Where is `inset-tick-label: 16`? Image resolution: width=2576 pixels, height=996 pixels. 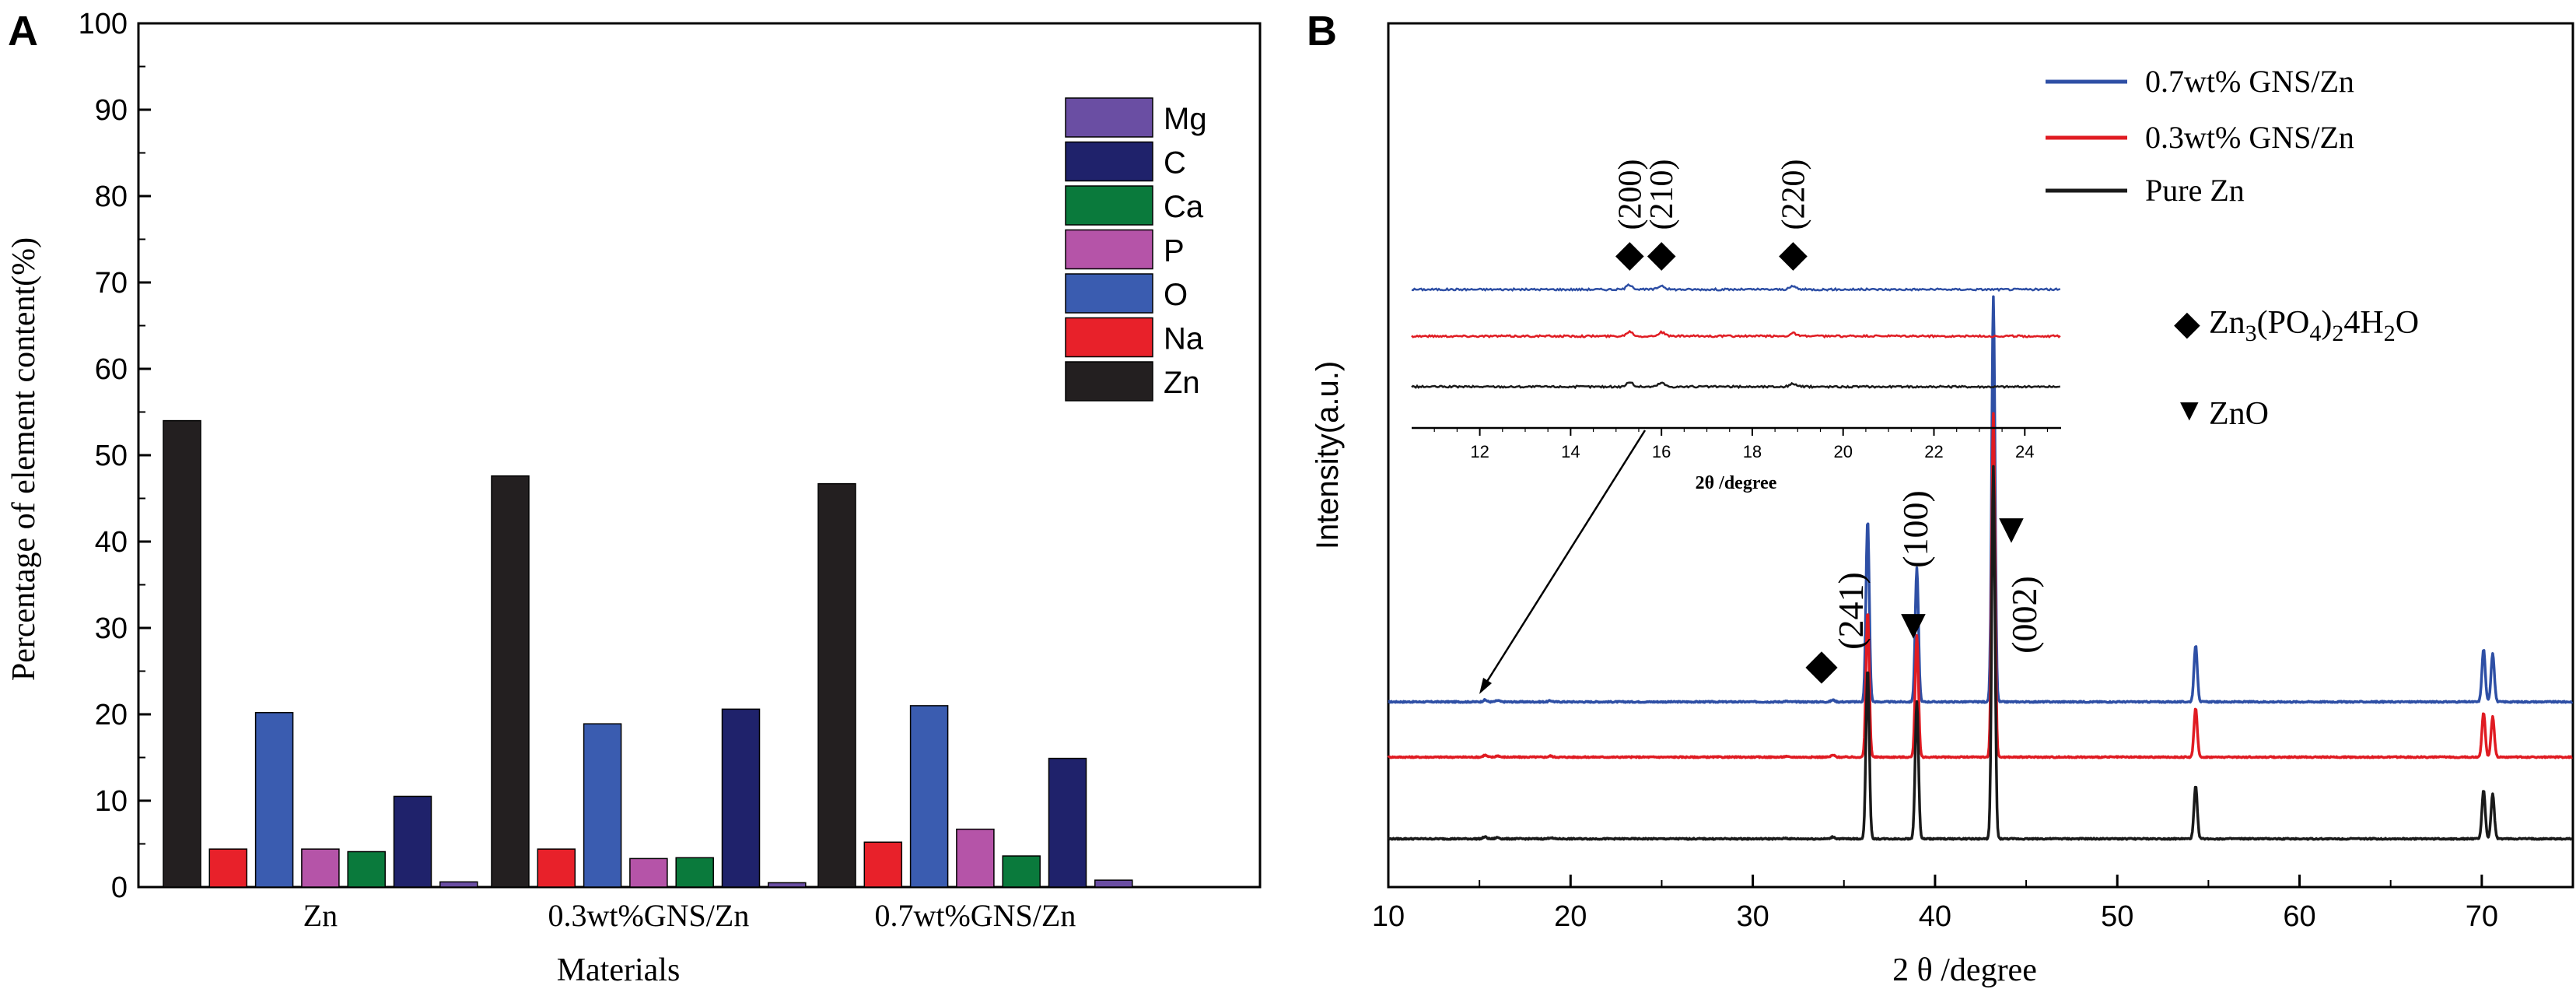 inset-tick-label: 16 is located at coordinates (1661, 451).